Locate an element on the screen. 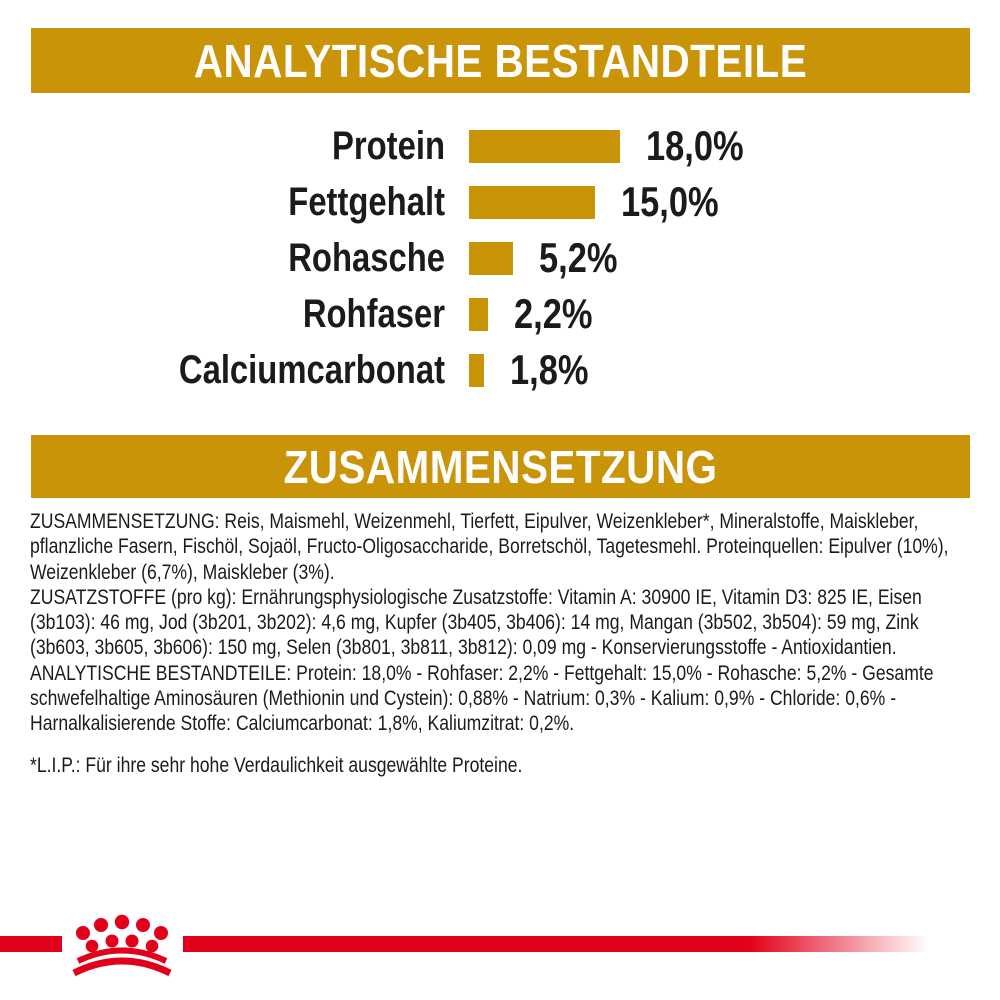 The height and width of the screenshot is (1000, 1000). composition-banner: ZUSAMMENSETZUNG is located at coordinates (500, 466).